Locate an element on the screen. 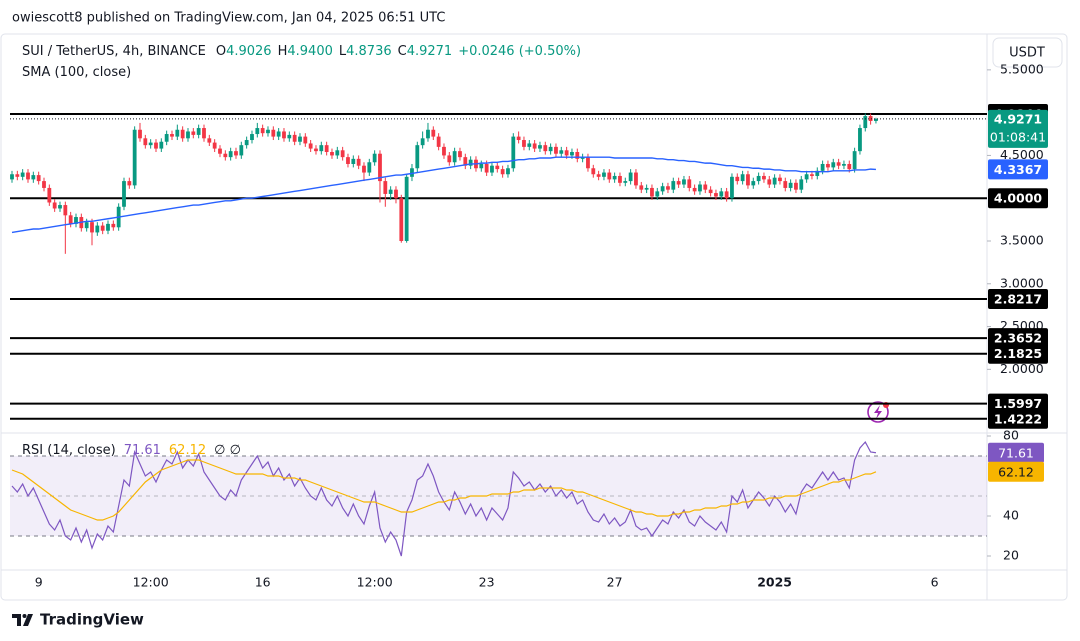 The image size is (1080, 641). rsi-legend-value: 62.12 is located at coordinates (187, 450).